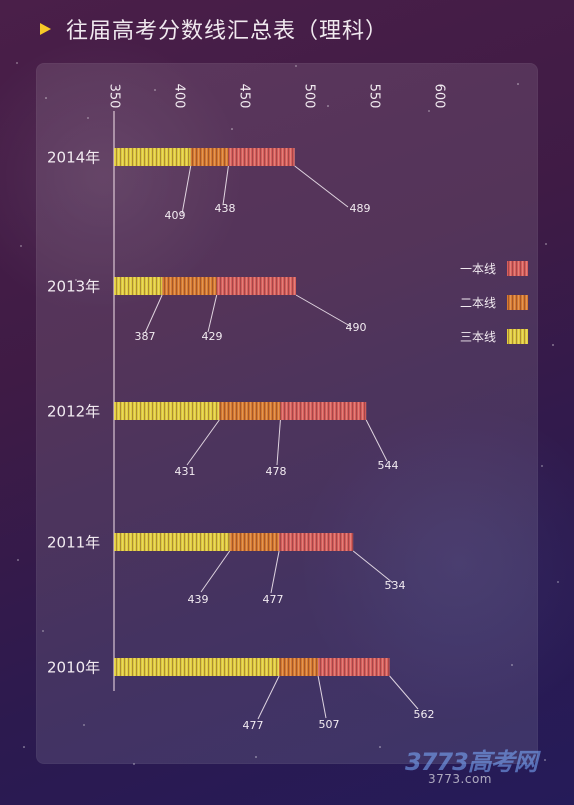 The height and width of the screenshot is (805, 574). I want to click on y-category-label: 2010年, so click(73, 668).